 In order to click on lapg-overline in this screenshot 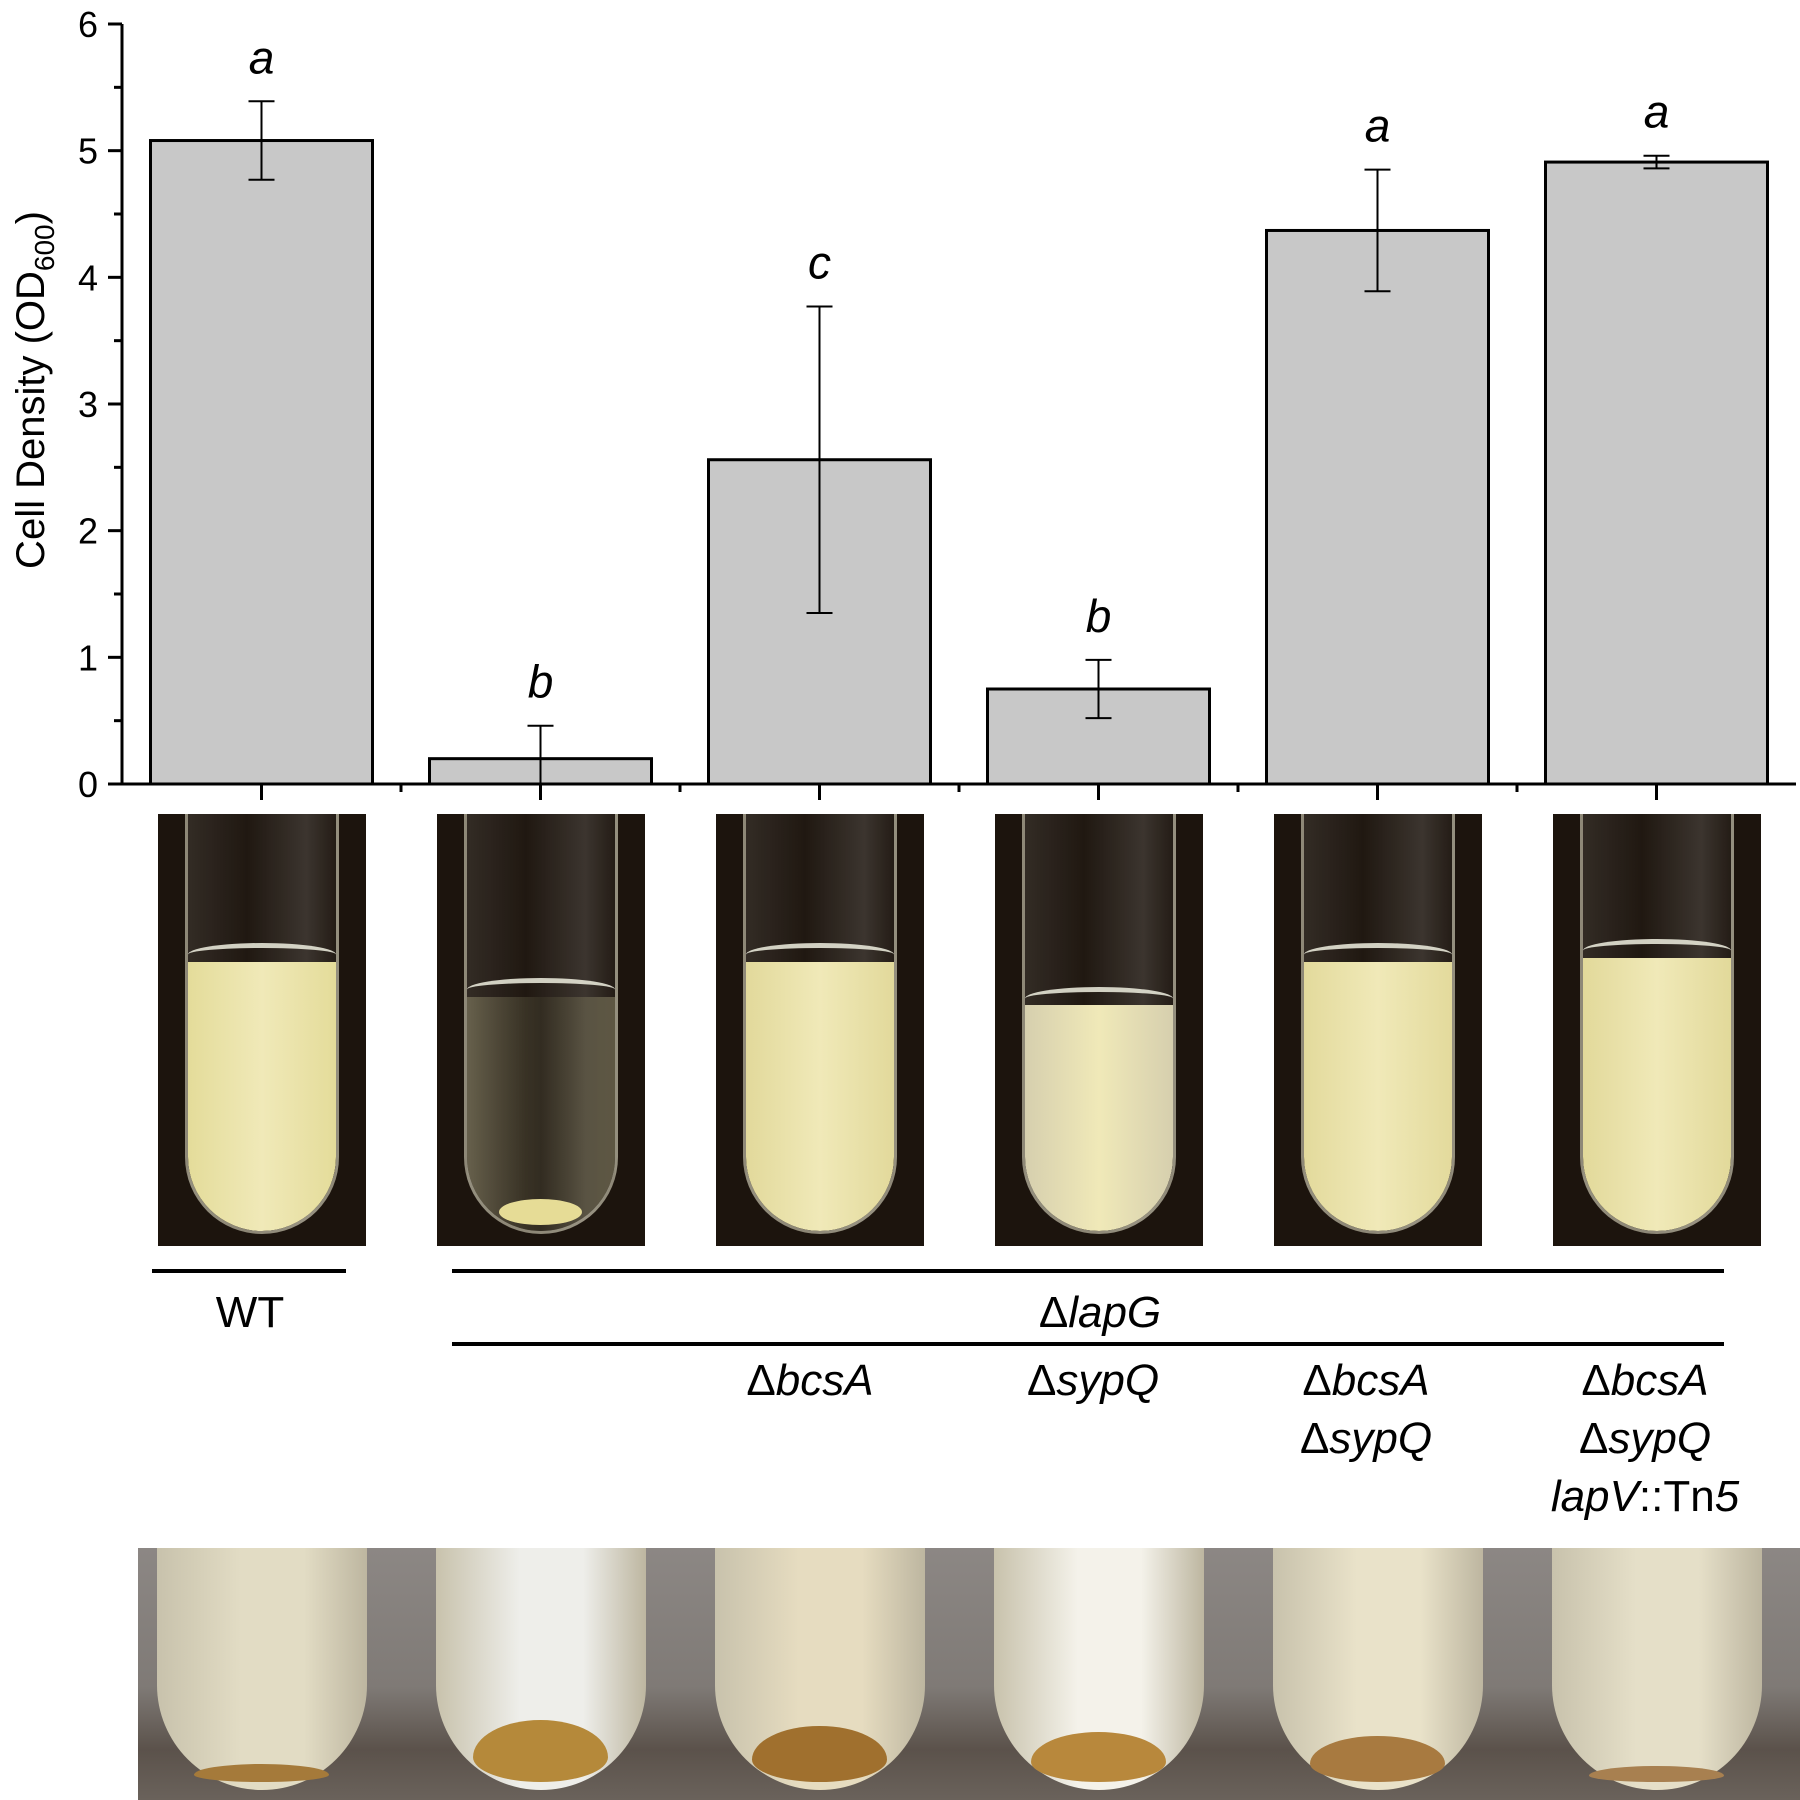, I will do `click(1088, 1271)`.